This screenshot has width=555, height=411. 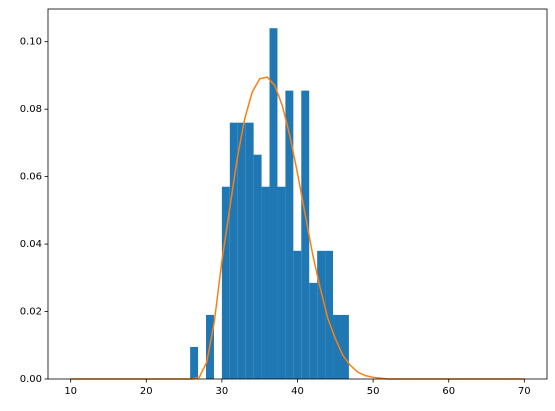 I want to click on y-tick-label: 0.00, so click(x=31, y=379).